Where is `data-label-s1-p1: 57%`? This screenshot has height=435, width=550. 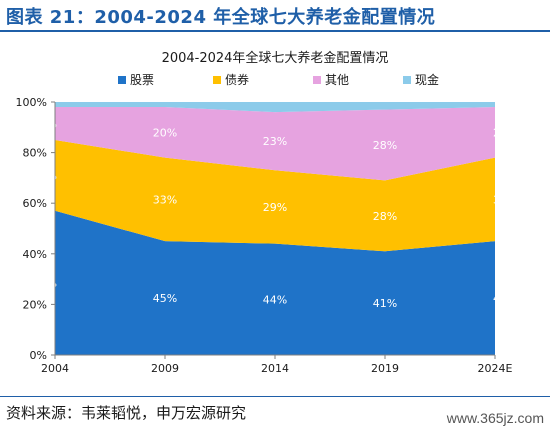
data-label-s1-p1: 57% is located at coordinates (45, 283).